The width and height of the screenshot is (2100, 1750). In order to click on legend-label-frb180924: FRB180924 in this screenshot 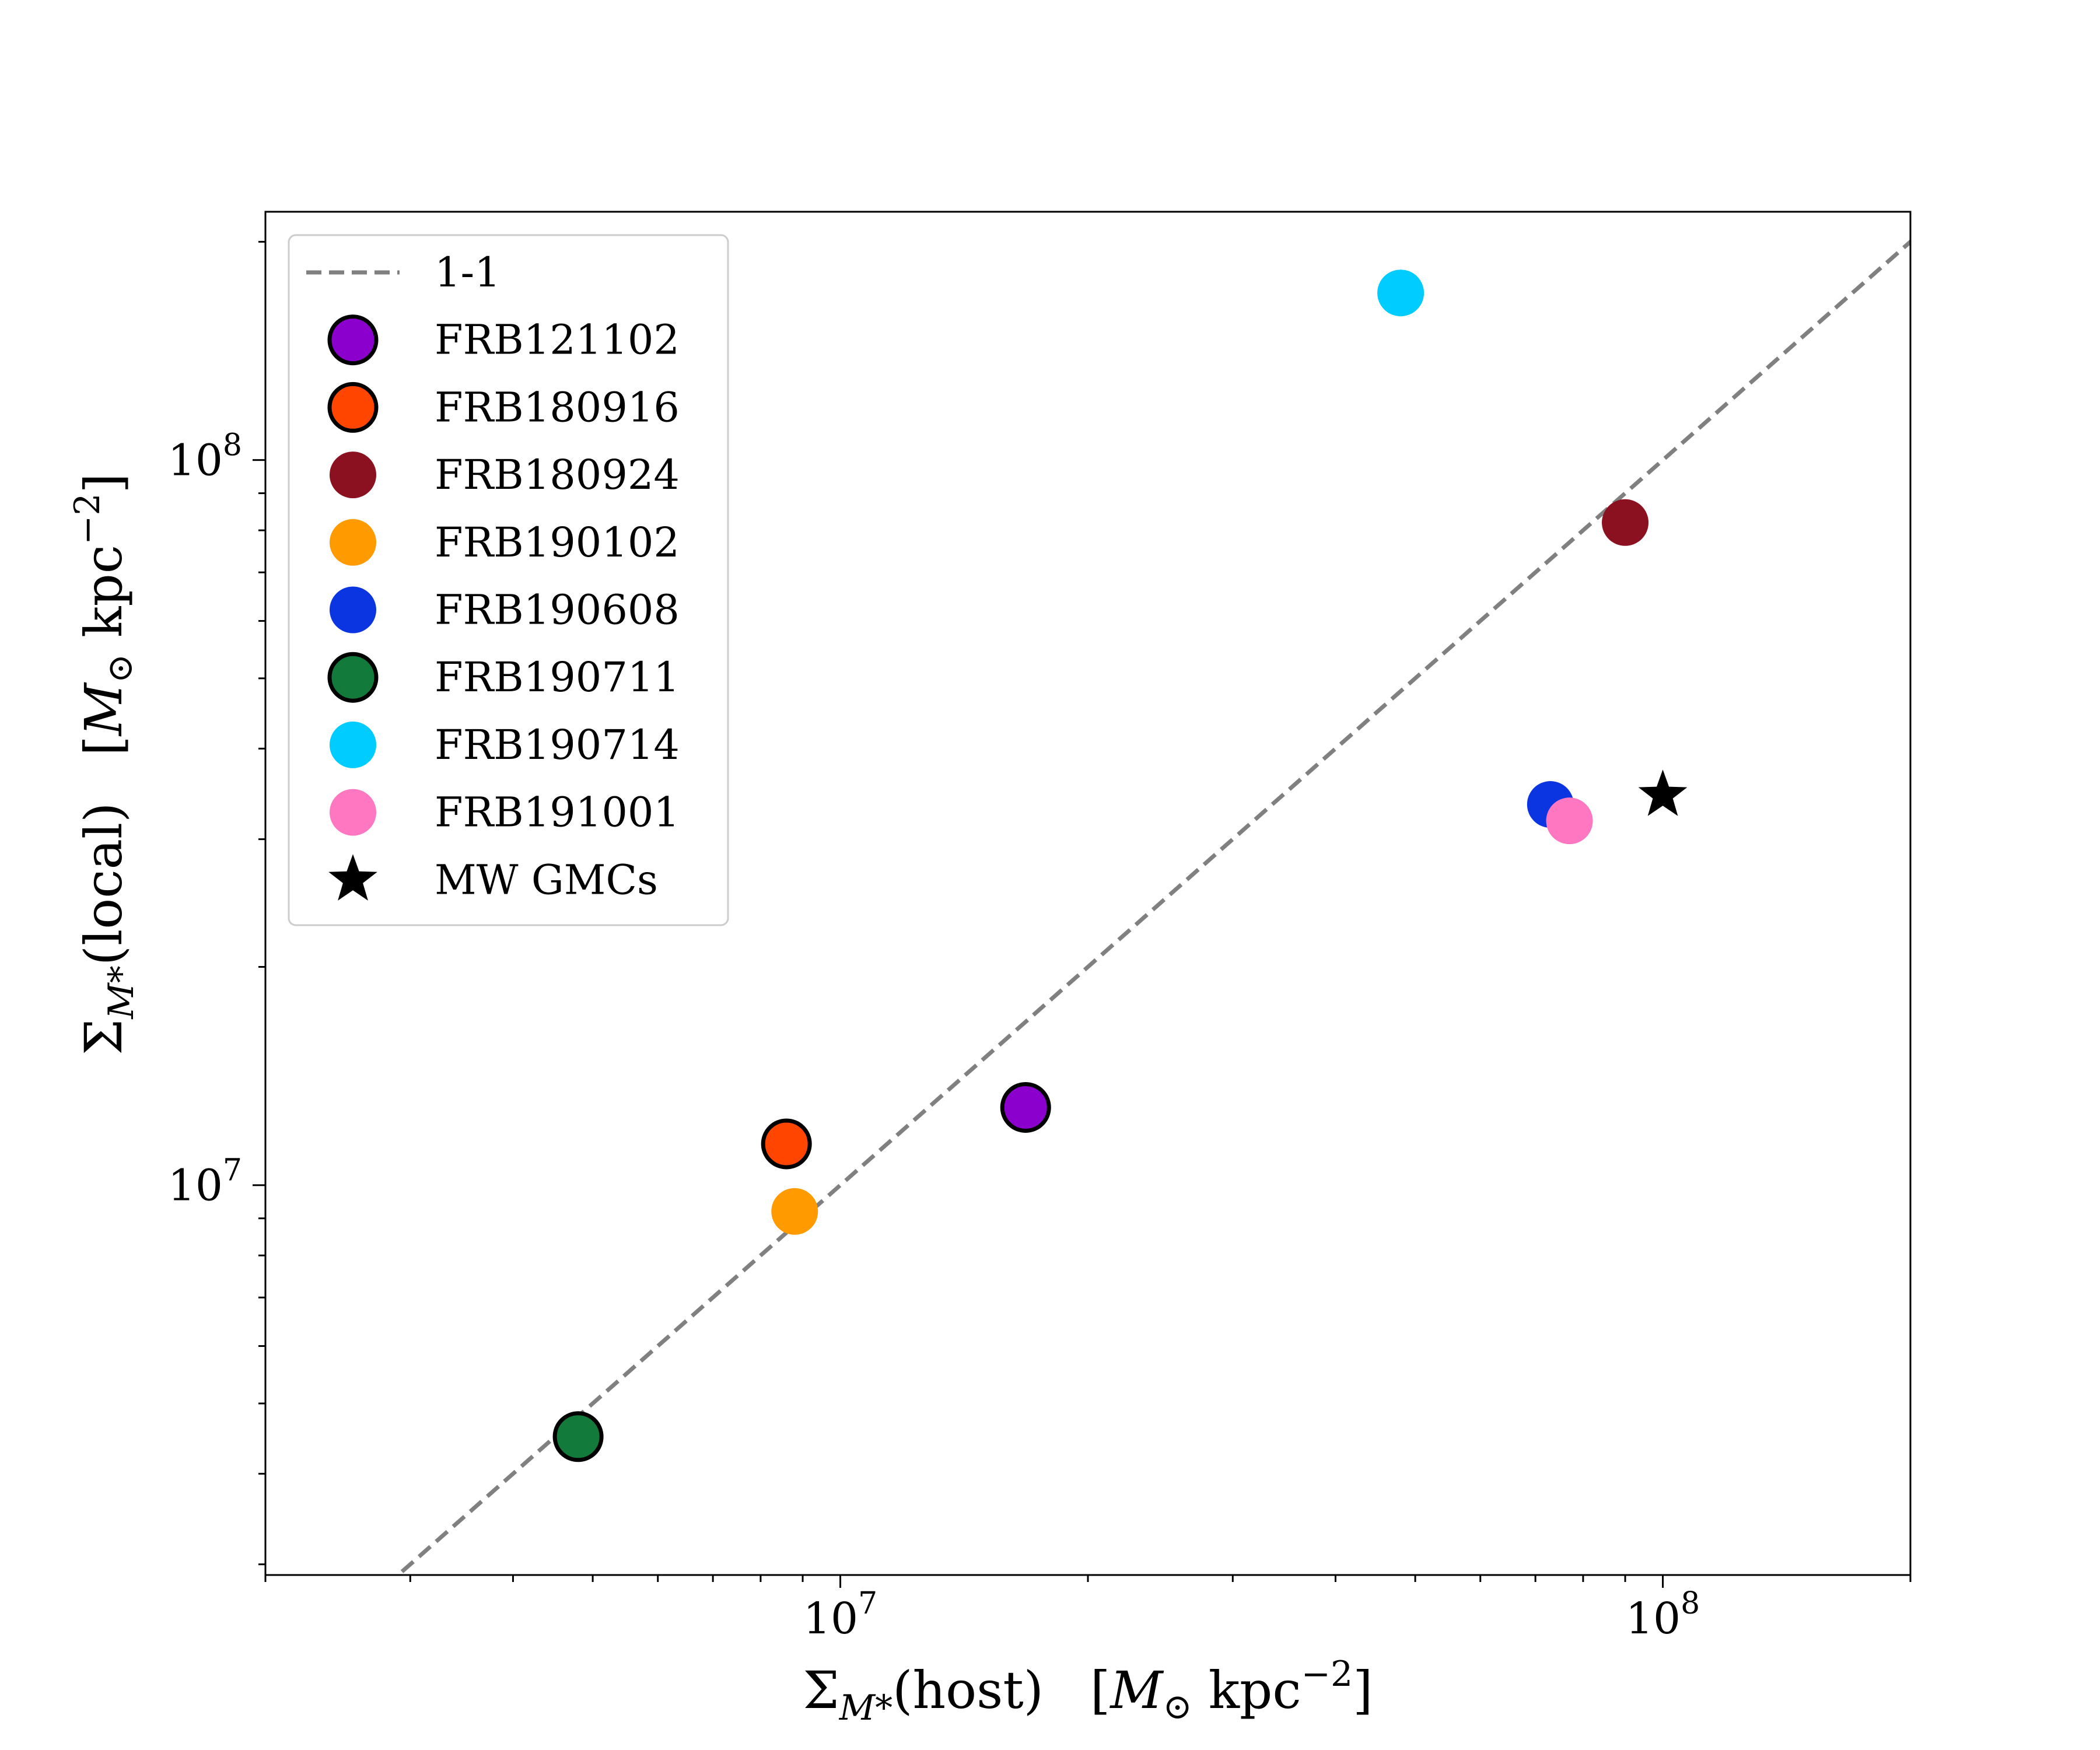, I will do `click(557, 475)`.